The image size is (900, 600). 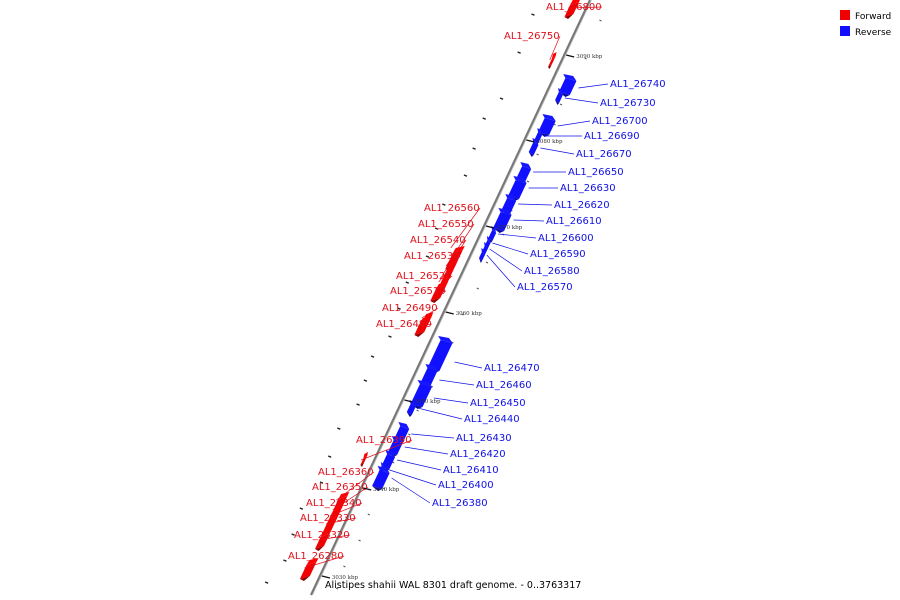 I want to click on gene-label: AL1_26440, so click(x=492, y=419).